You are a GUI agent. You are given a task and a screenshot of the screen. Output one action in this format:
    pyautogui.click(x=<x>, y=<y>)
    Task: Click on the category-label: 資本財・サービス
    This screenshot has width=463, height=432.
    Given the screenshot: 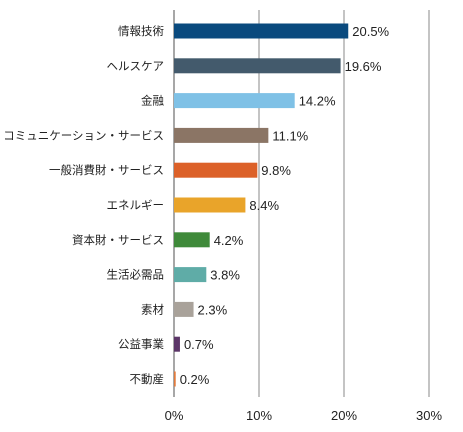 What is the action you would take?
    pyautogui.click(x=118, y=240)
    